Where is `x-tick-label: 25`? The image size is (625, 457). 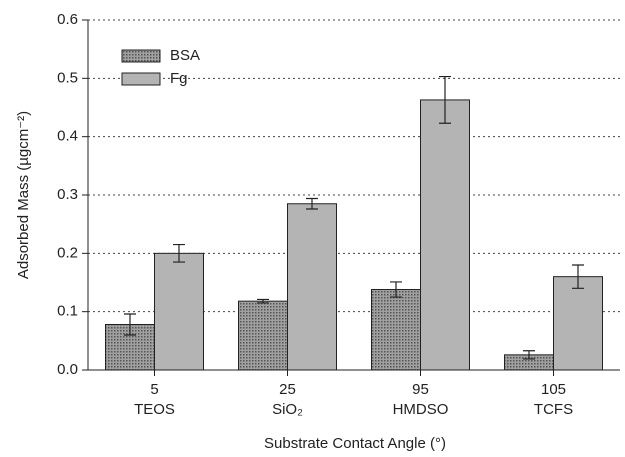
x-tick-label: 25 is located at coordinates (287, 389).